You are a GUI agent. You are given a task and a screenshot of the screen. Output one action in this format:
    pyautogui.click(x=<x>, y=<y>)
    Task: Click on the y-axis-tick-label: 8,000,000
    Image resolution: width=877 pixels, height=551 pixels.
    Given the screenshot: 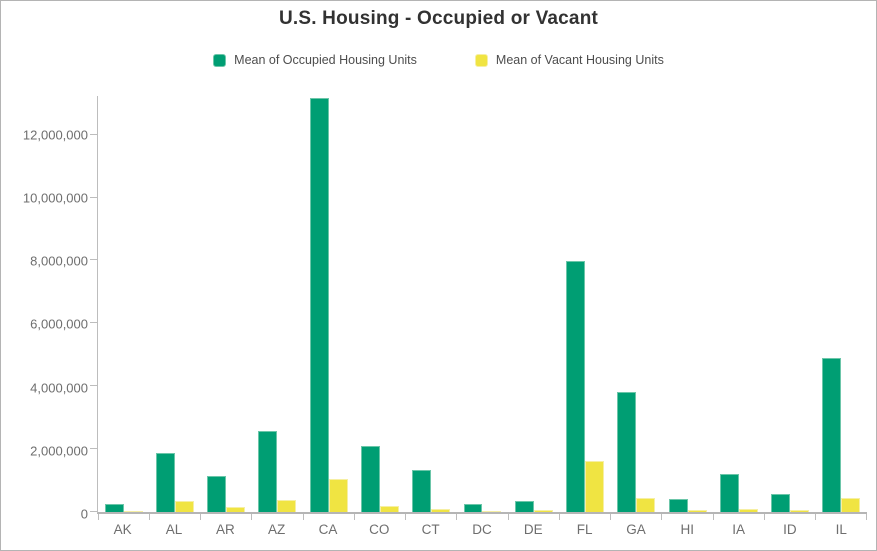 What is the action you would take?
    pyautogui.click(x=59, y=261)
    